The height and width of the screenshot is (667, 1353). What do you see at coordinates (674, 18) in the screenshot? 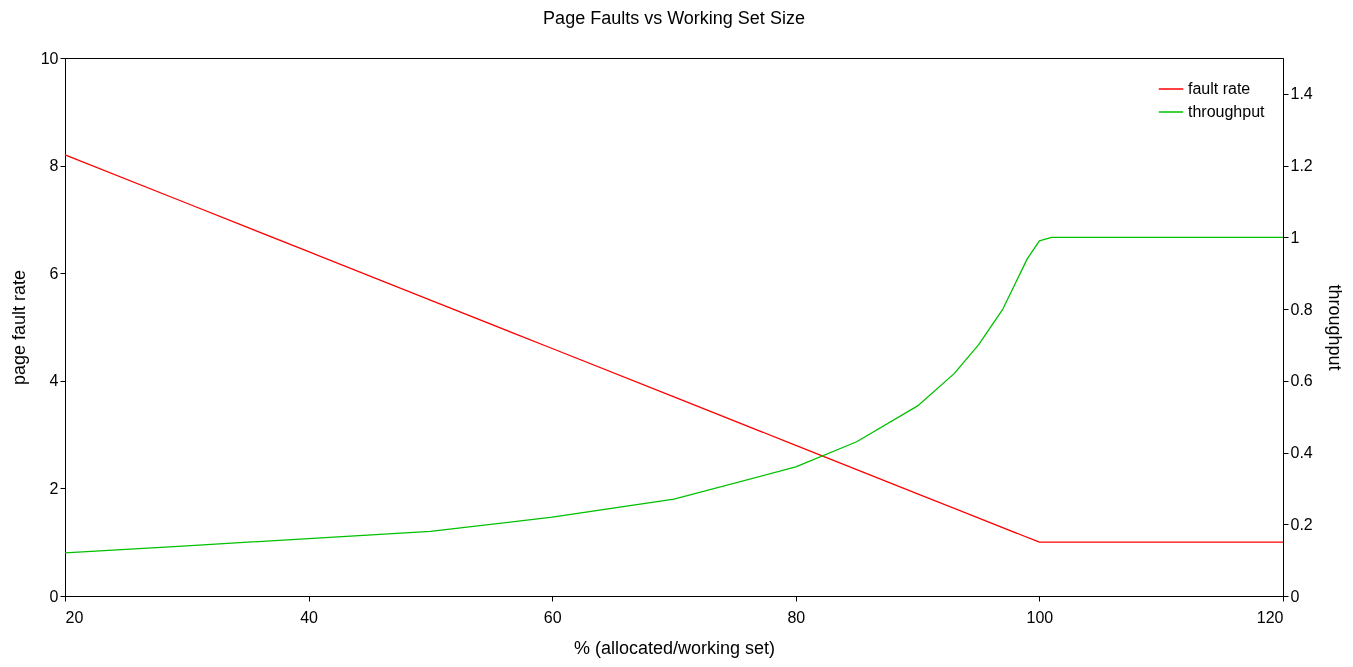
I see `chart-title: Page Faults vs Working Set Size` at bounding box center [674, 18].